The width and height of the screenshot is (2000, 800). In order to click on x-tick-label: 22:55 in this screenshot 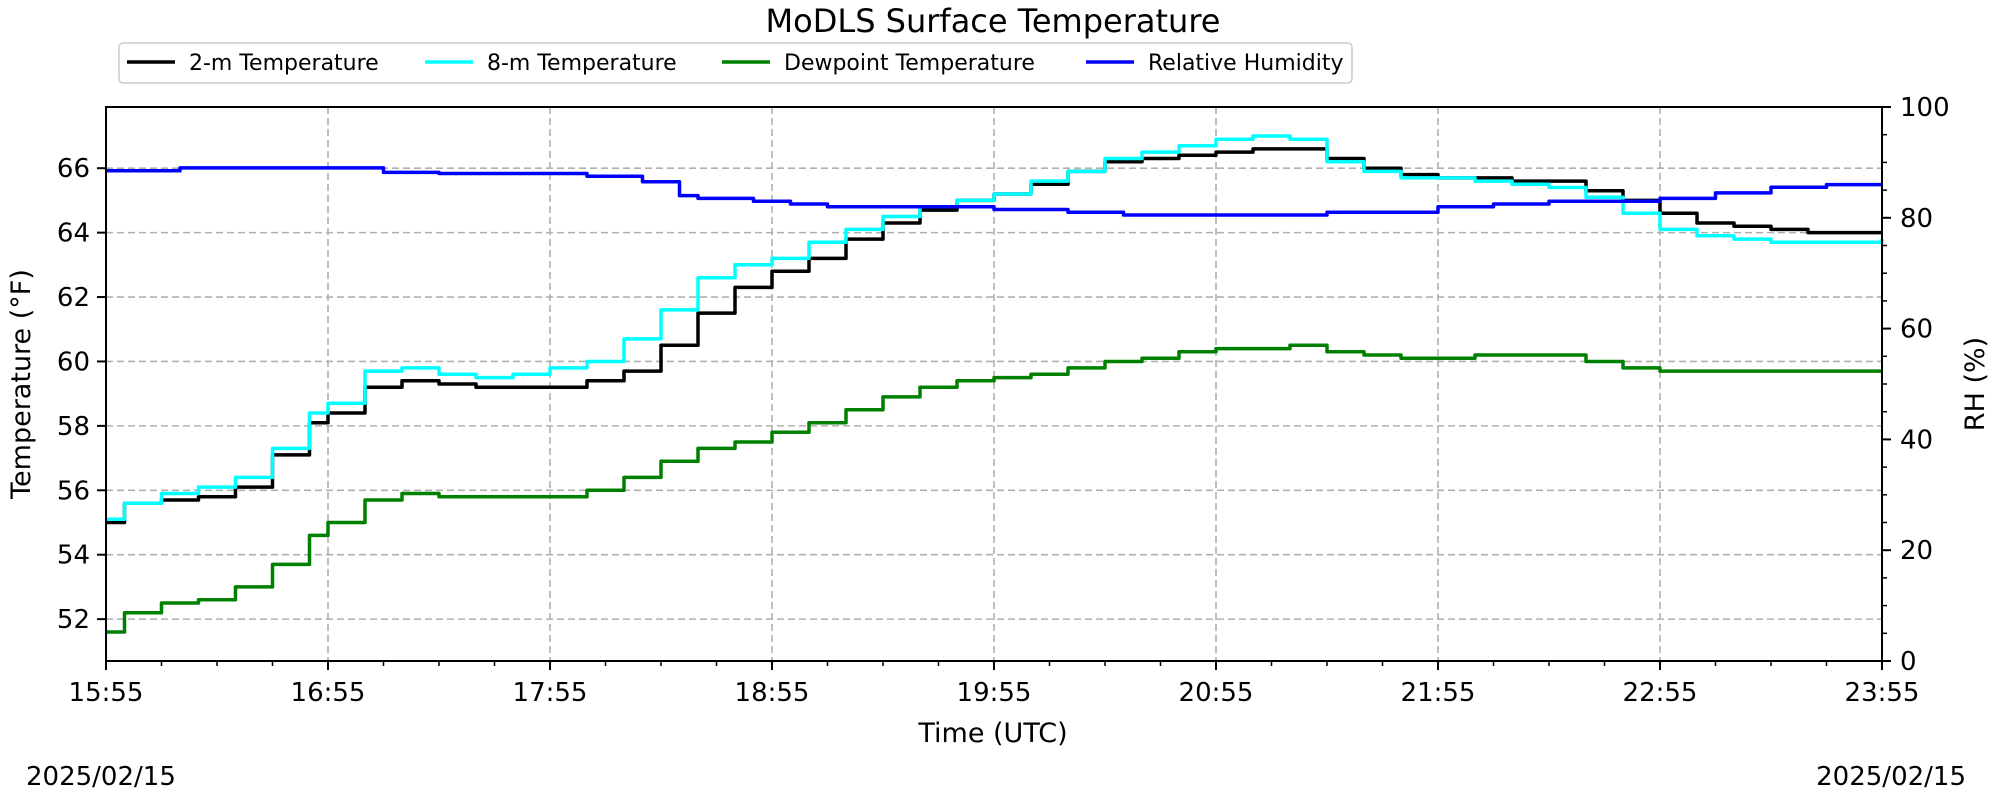, I will do `click(1660, 693)`.